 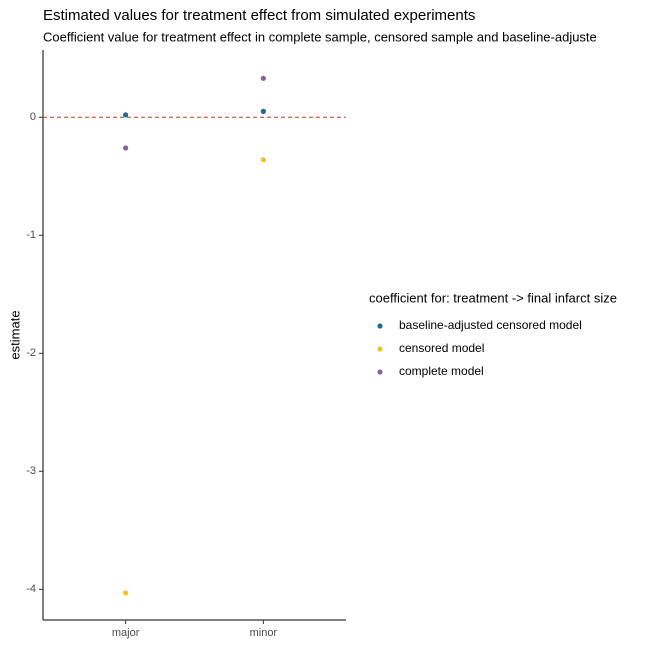 What do you see at coordinates (31, 235) in the screenshot?
I see `y-tick-label: -1` at bounding box center [31, 235].